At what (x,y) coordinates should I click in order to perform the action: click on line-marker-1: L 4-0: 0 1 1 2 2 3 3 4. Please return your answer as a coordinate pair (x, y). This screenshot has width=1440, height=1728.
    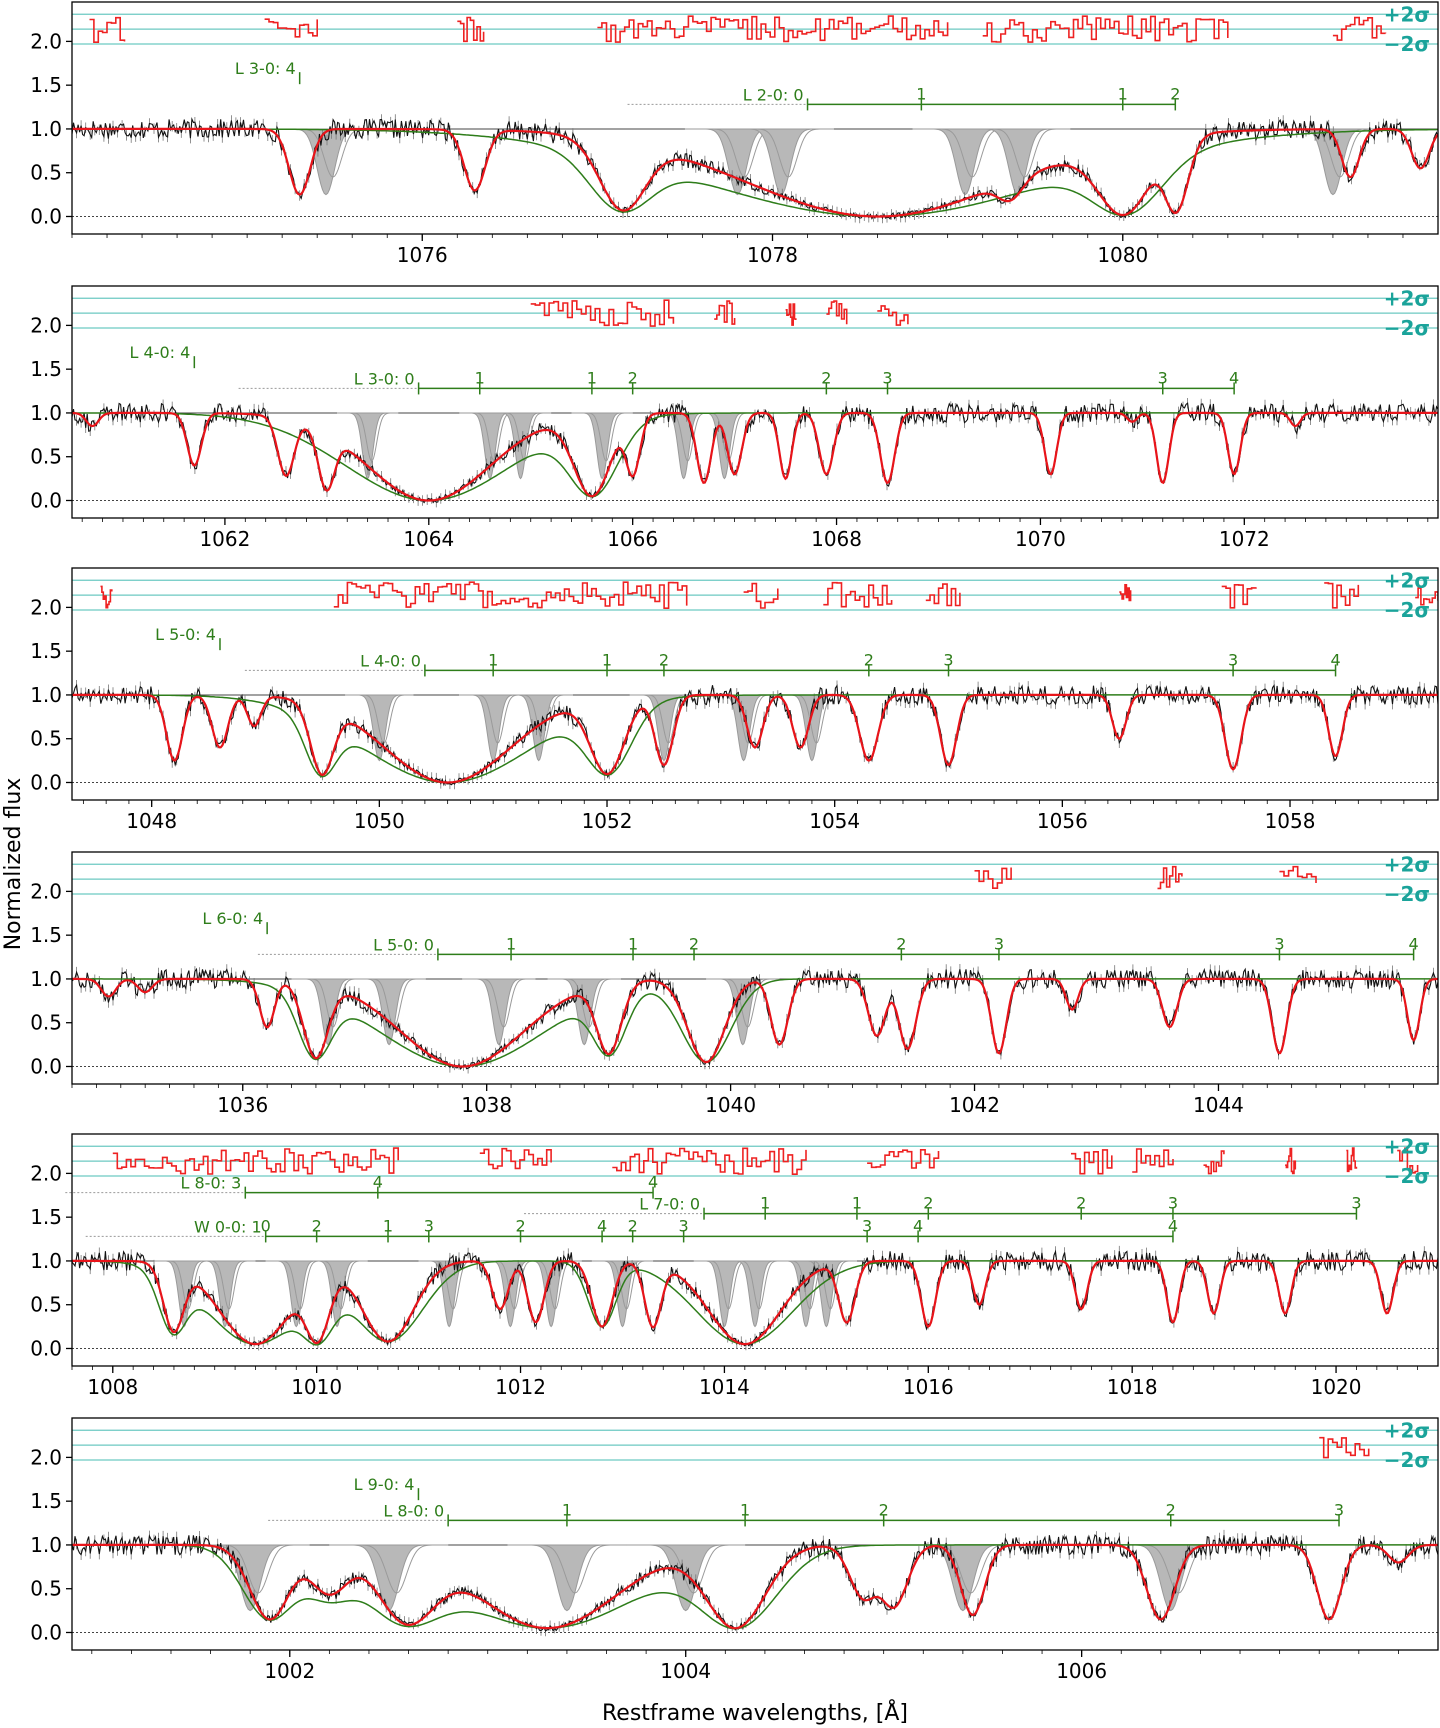
    Looking at the image, I should click on (792, 663).